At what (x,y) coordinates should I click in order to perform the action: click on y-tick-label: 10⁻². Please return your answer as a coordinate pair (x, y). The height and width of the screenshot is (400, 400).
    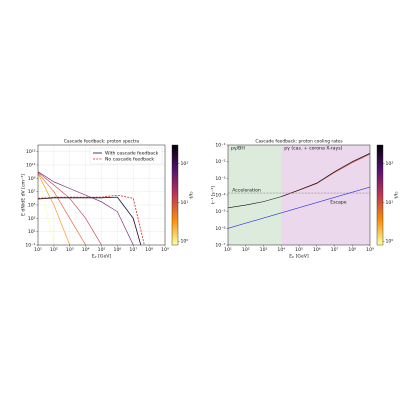
    Looking at the image, I should click on (220, 162).